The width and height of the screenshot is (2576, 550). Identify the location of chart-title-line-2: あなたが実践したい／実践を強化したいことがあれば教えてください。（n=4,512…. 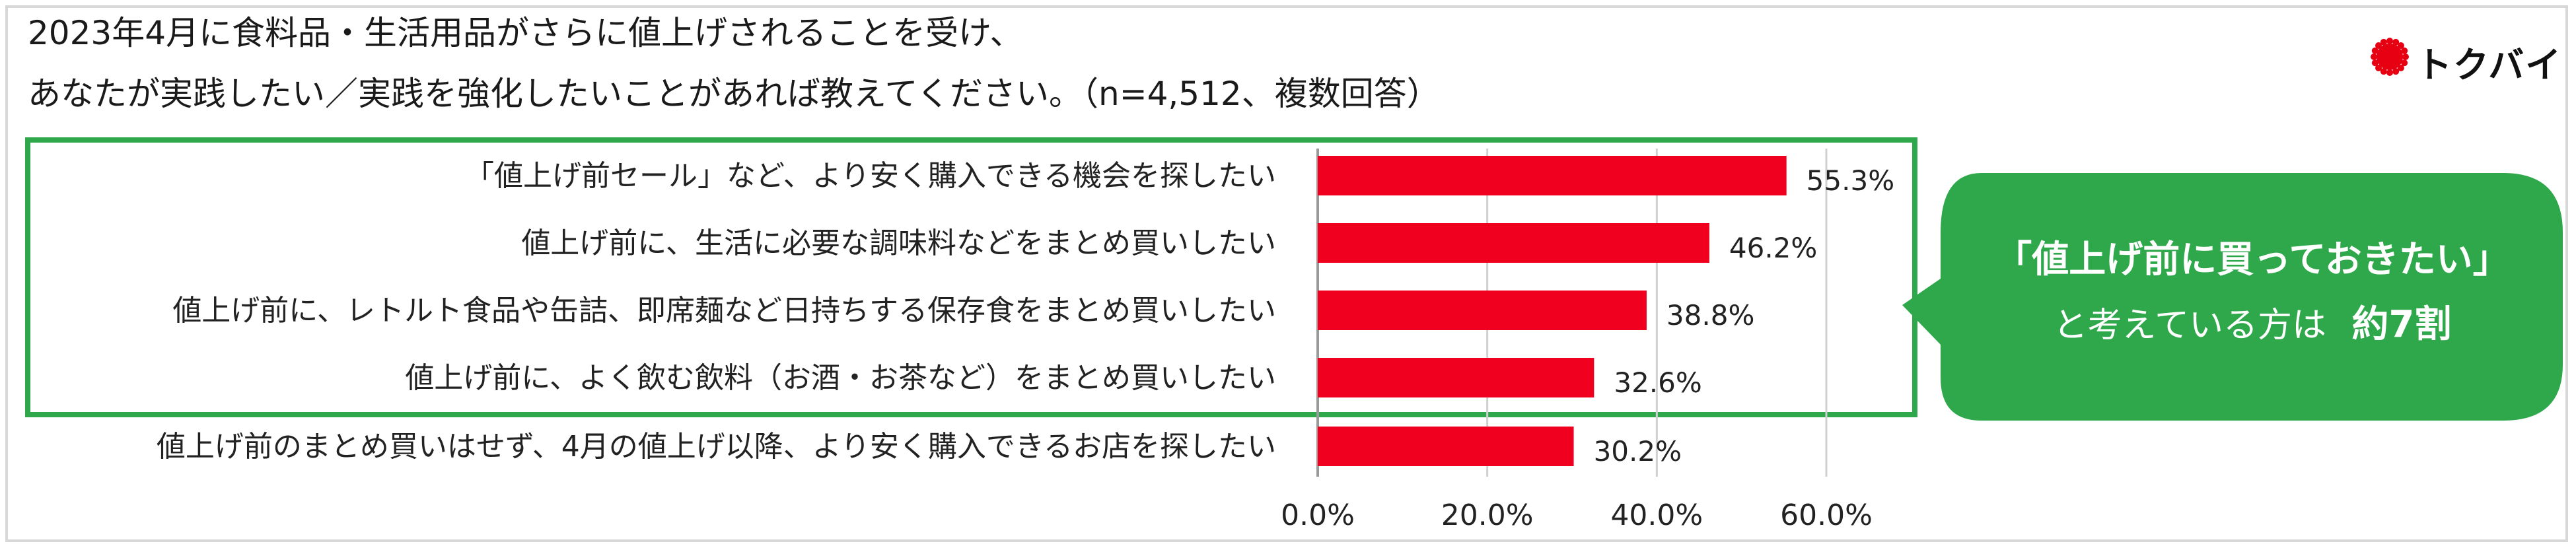
(734, 94).